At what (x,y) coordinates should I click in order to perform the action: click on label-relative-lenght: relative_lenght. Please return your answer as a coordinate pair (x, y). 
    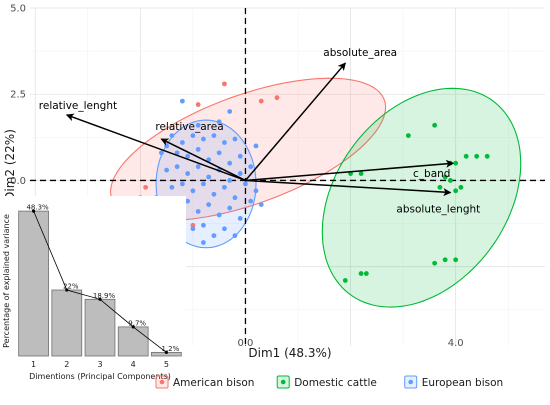
    Looking at the image, I should click on (78, 106).